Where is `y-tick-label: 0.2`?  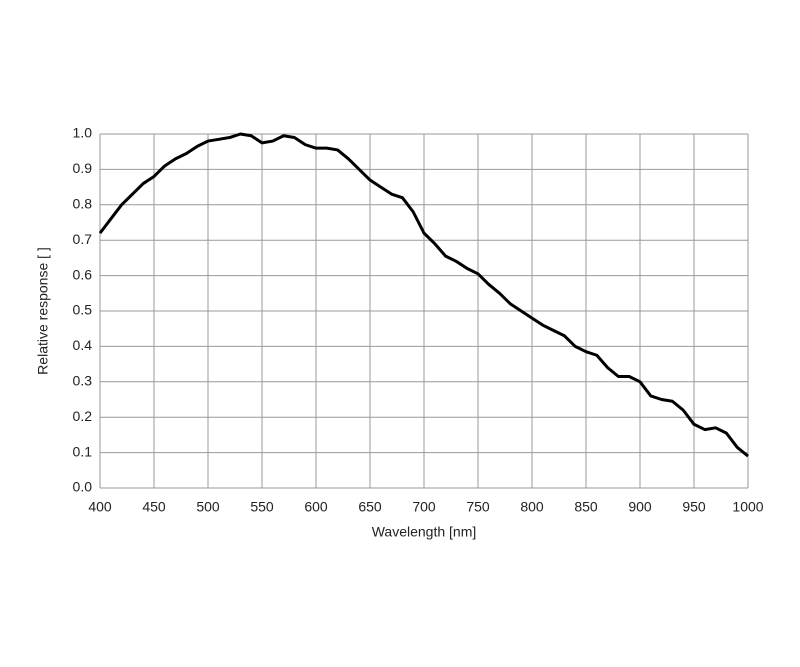 y-tick-label: 0.2 is located at coordinates (83, 416).